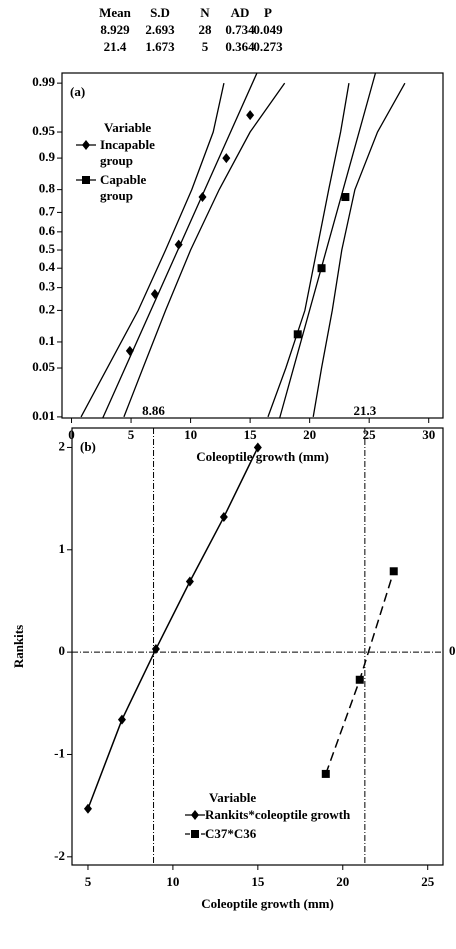  I want to click on stats-cell: 5, so click(205, 46).